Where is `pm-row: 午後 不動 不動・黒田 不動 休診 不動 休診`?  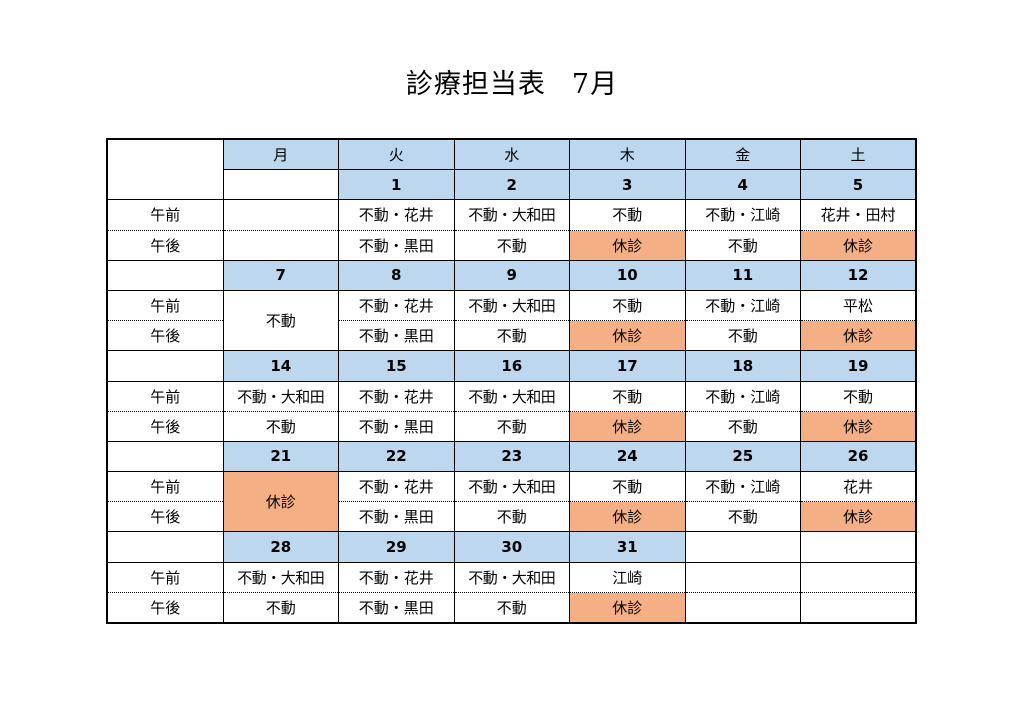
pm-row: 午後 不動 不動・黒田 不動 休診 不動 休診 is located at coordinates (511, 426).